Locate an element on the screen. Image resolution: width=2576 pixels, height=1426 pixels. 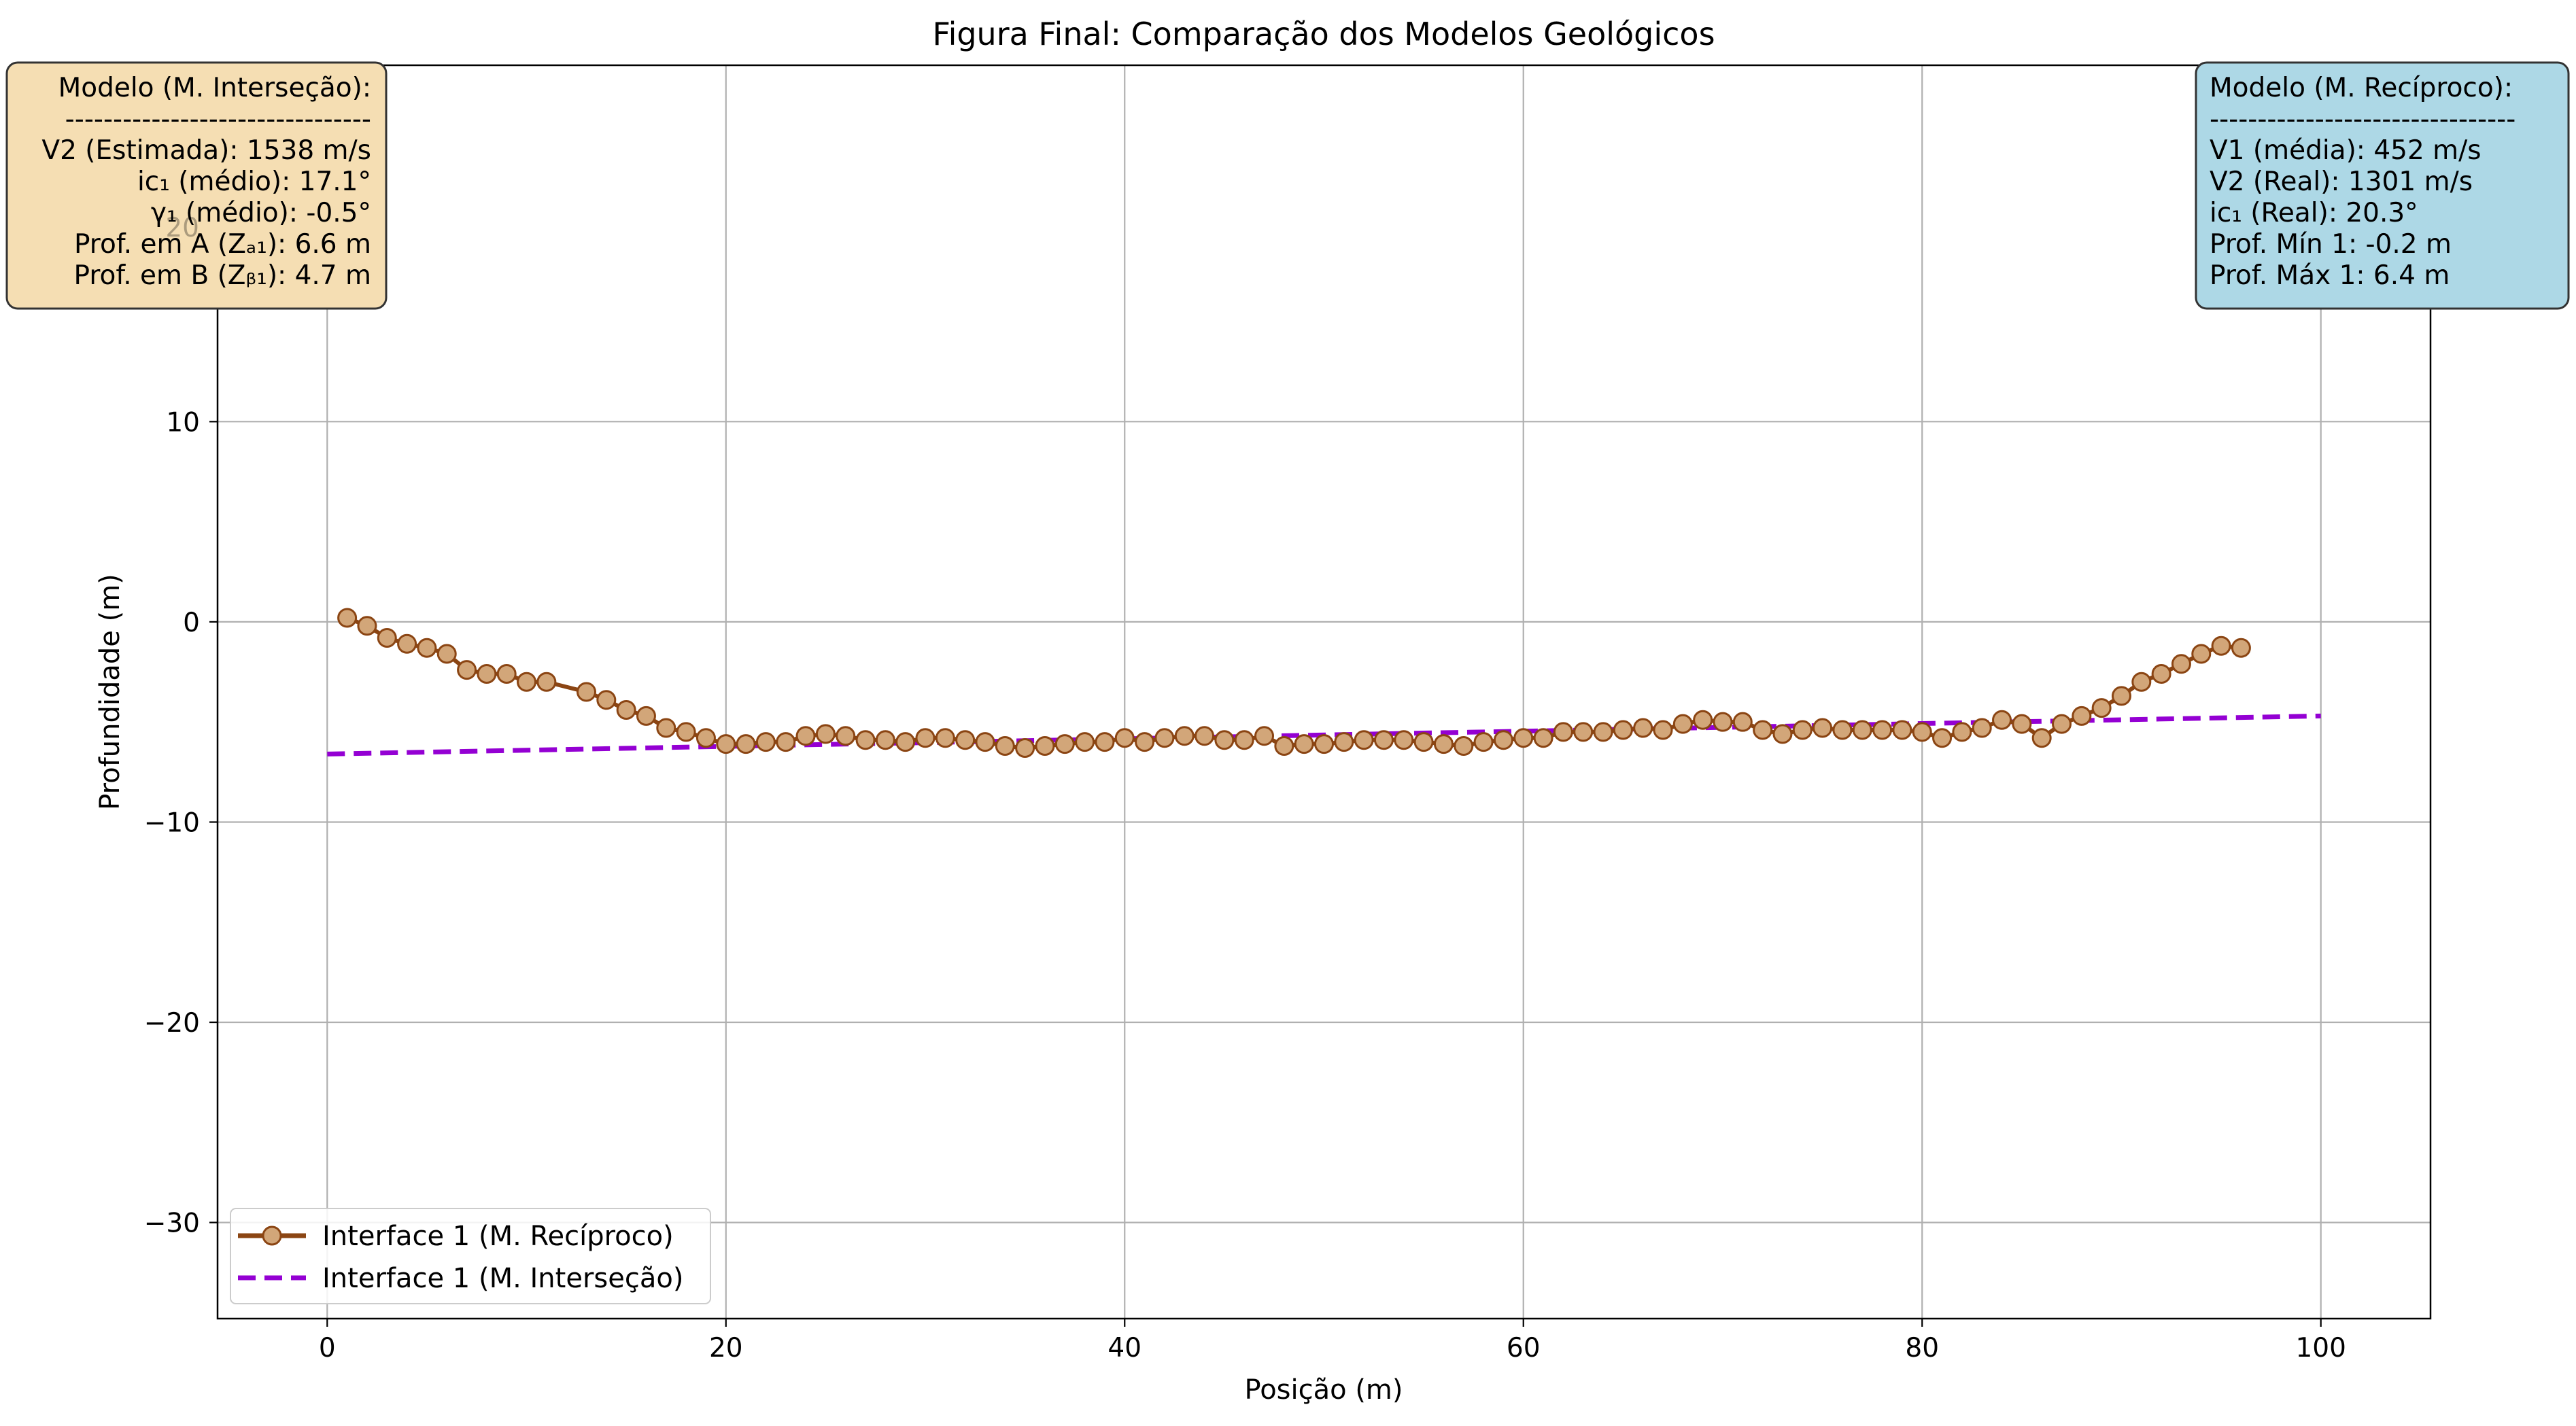
intersecao-line-5: γ₁ (médio): -0.5° is located at coordinates (261, 213).